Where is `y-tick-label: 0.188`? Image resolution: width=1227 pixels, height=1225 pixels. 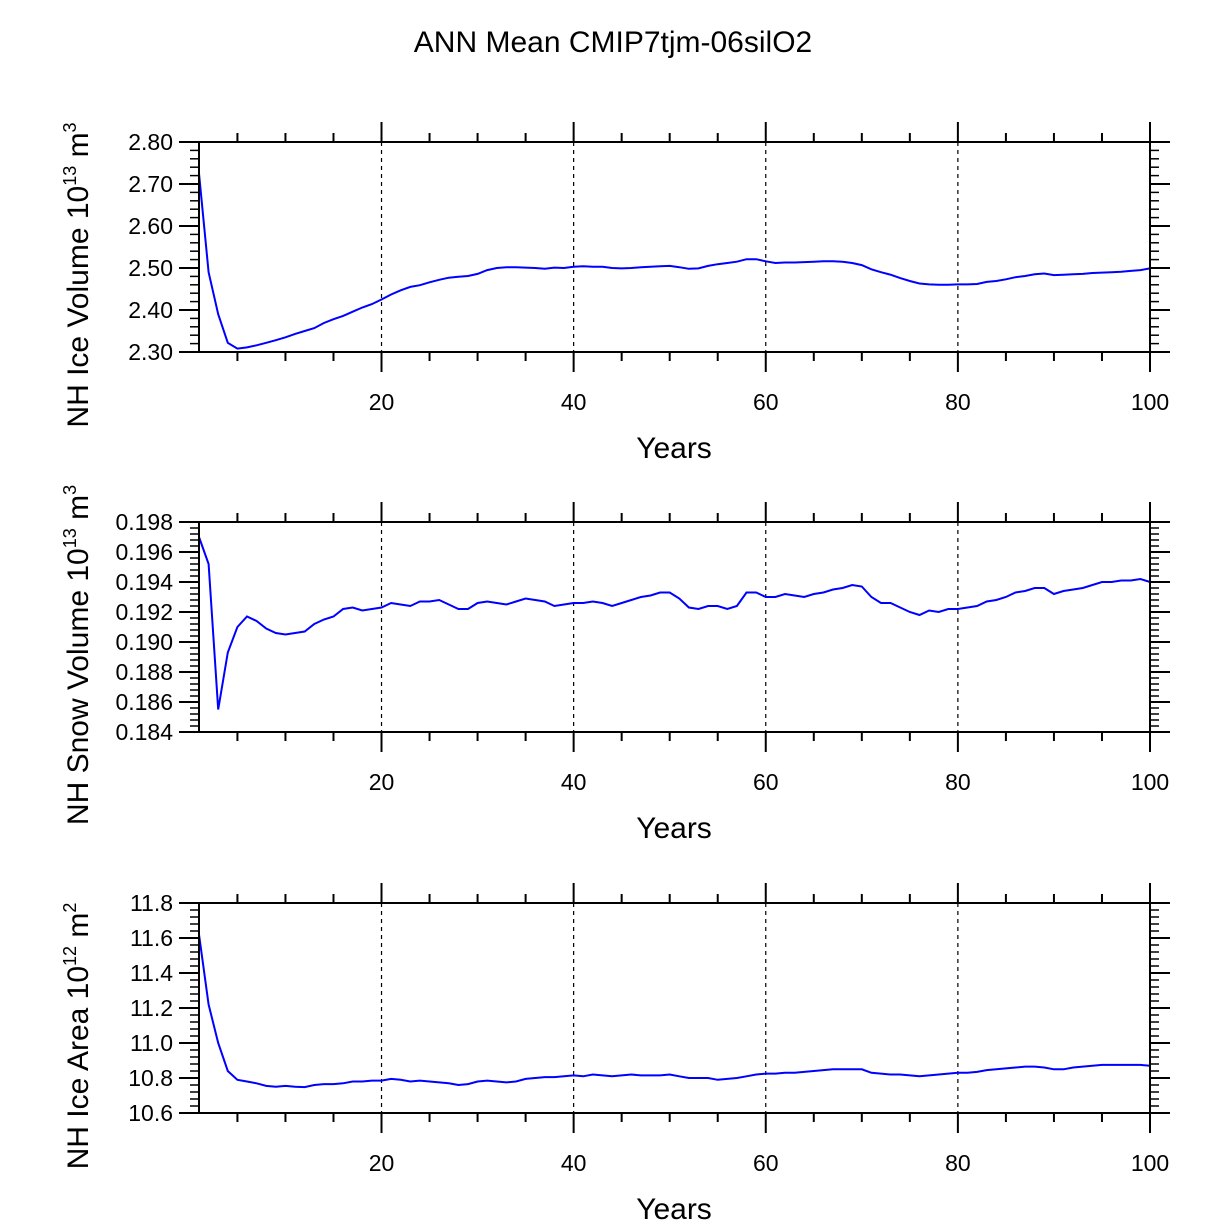 y-tick-label: 0.188 is located at coordinates (144, 672).